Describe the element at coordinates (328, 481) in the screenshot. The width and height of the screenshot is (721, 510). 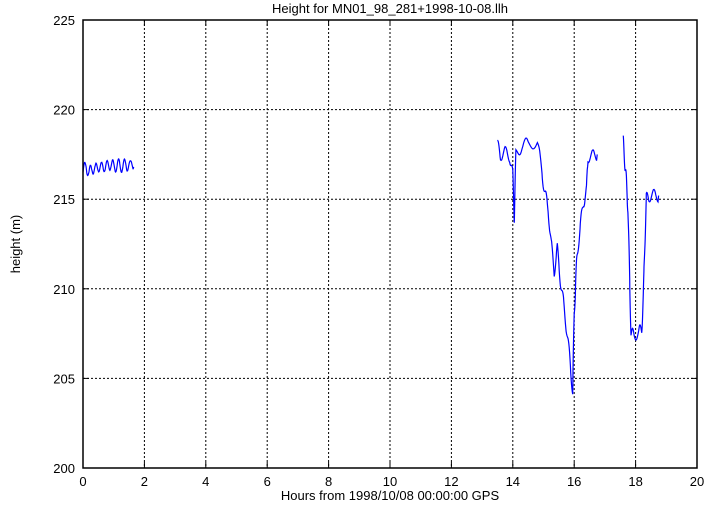
I see `x-tick-label: 8` at that location.